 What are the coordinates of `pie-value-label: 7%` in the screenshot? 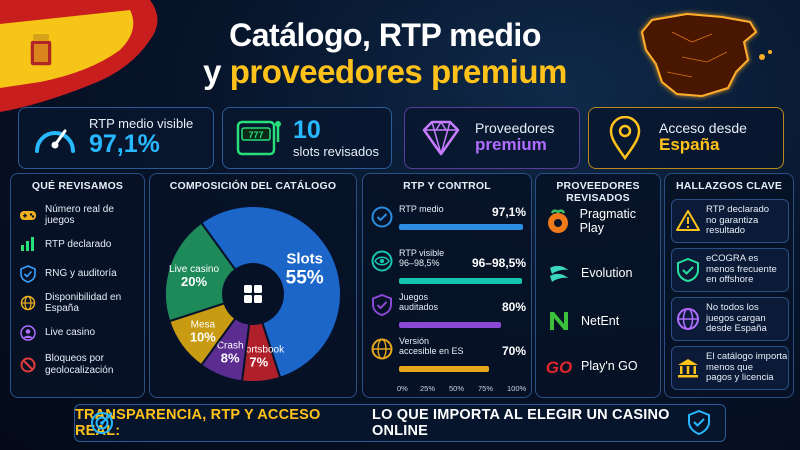 It's located at (258, 362).